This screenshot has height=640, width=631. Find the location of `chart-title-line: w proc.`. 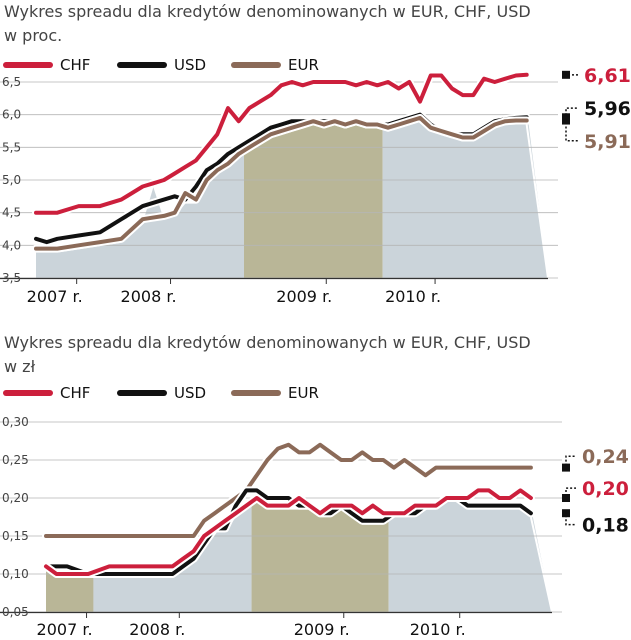

chart-title-line: w proc. is located at coordinates (33, 35).